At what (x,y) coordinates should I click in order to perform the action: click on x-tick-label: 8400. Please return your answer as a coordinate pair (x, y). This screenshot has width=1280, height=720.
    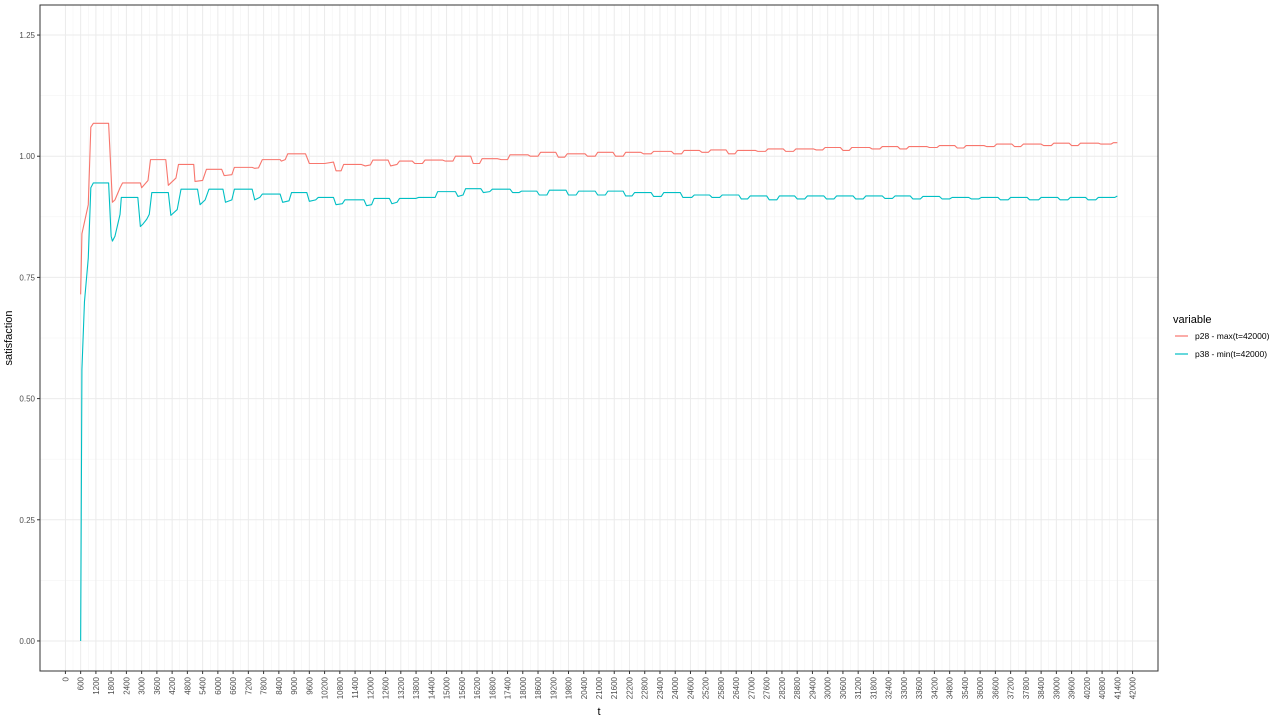
    Looking at the image, I should click on (279, 685).